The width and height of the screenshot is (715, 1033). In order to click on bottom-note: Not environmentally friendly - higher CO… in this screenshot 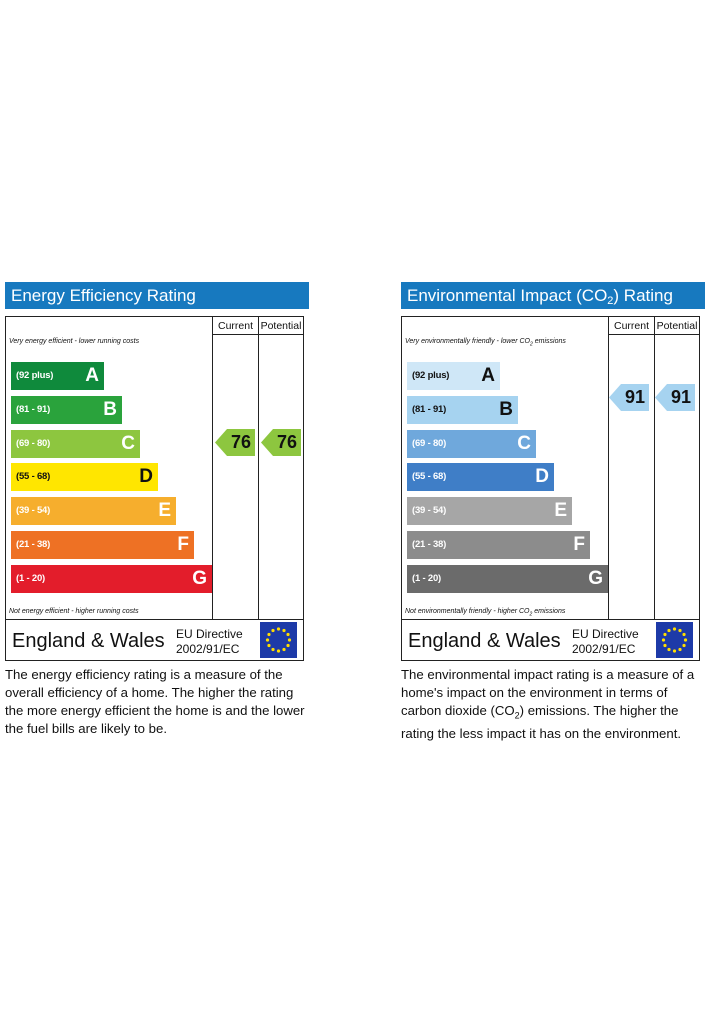, I will do `click(485, 612)`.